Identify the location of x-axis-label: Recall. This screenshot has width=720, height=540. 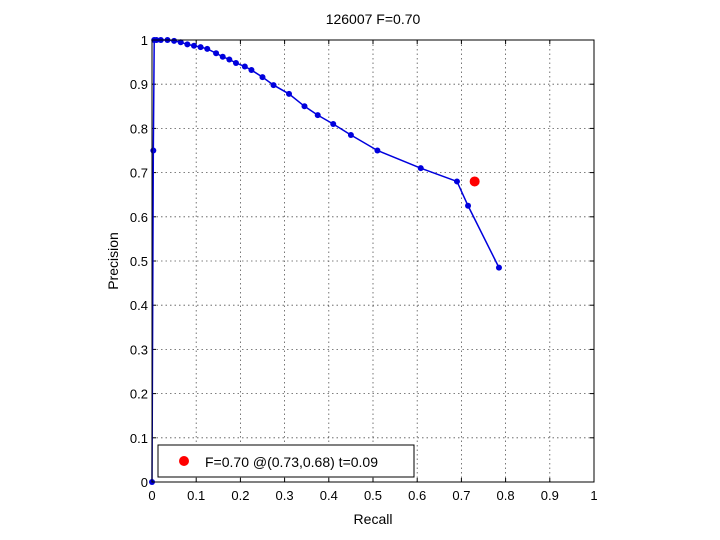
(373, 519).